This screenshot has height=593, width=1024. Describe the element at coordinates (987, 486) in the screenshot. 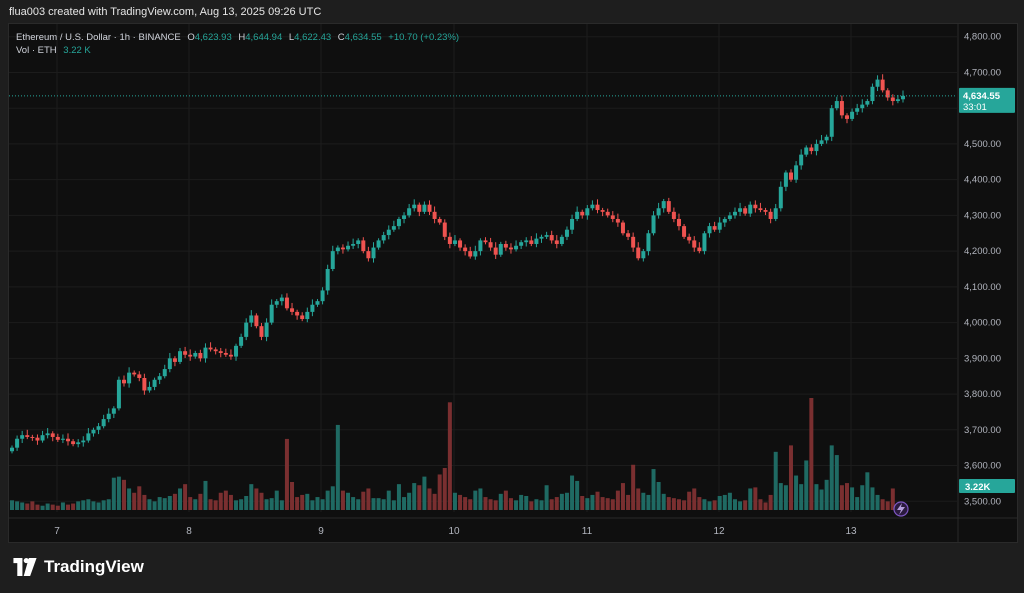

I see `volume-tag` at that location.